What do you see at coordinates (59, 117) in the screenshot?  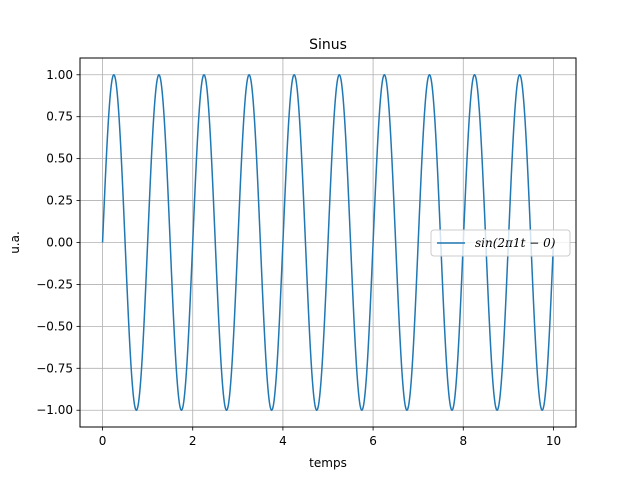 I see `y-tick-label: 0.75` at bounding box center [59, 117].